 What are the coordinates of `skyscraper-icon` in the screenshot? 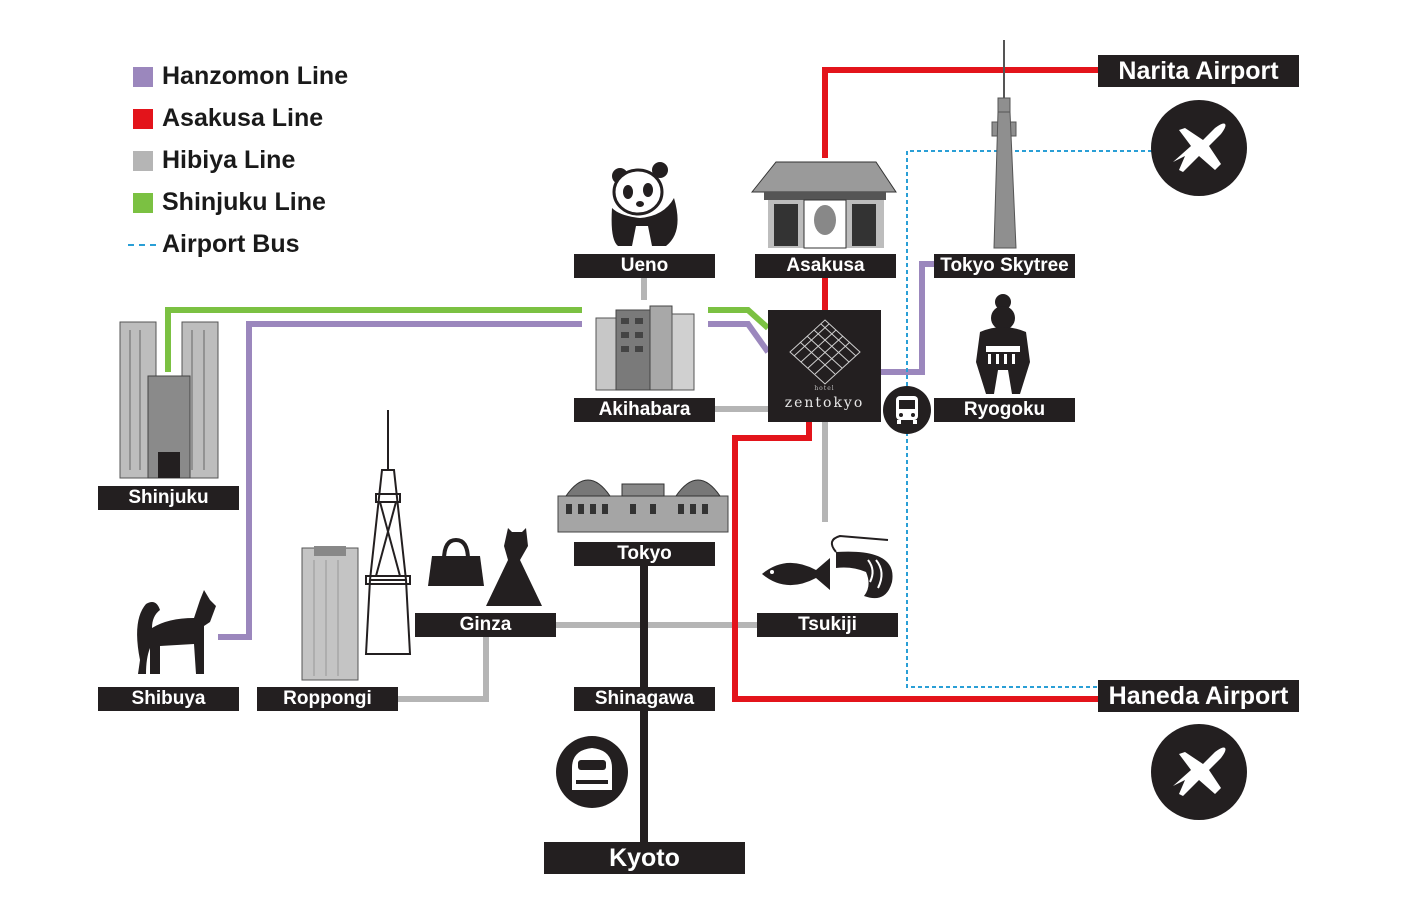 It's located at (330, 613).